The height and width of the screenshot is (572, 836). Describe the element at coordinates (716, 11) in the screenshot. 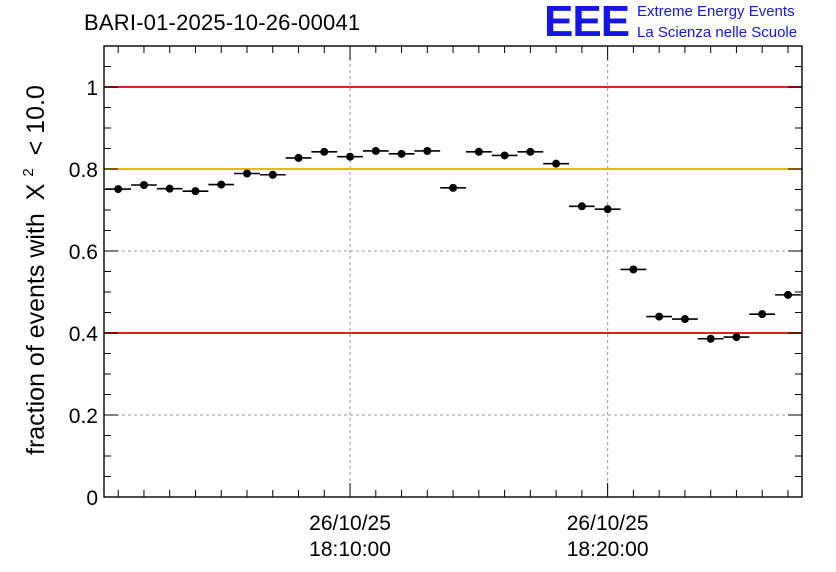

I see `logo-text-line1: Extreme Energy Events` at that location.